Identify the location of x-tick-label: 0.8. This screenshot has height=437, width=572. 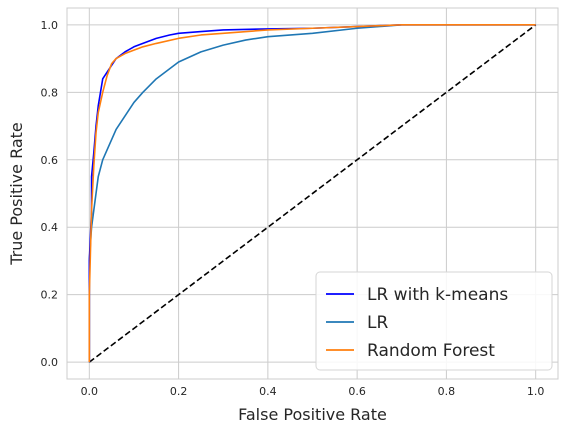
(447, 391).